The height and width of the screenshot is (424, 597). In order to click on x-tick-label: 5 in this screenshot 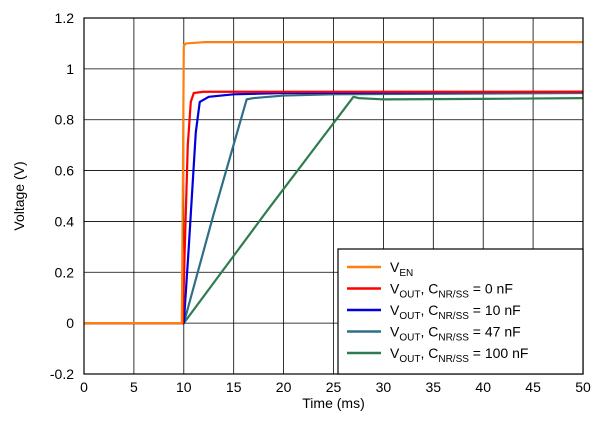, I will do `click(134, 387)`.